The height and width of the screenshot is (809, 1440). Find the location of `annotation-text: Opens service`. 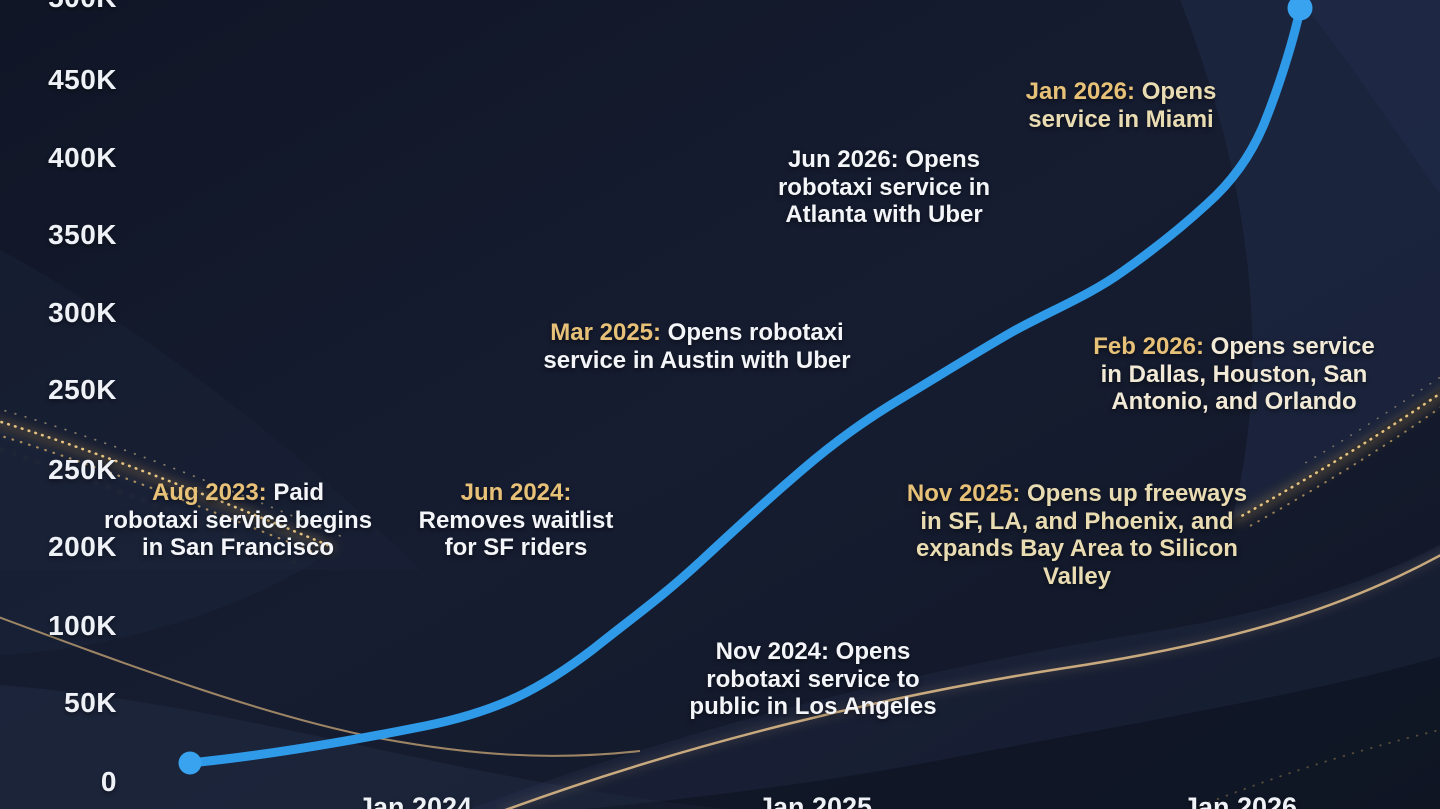

annotation-text: Opens service is located at coordinates (1289, 346).